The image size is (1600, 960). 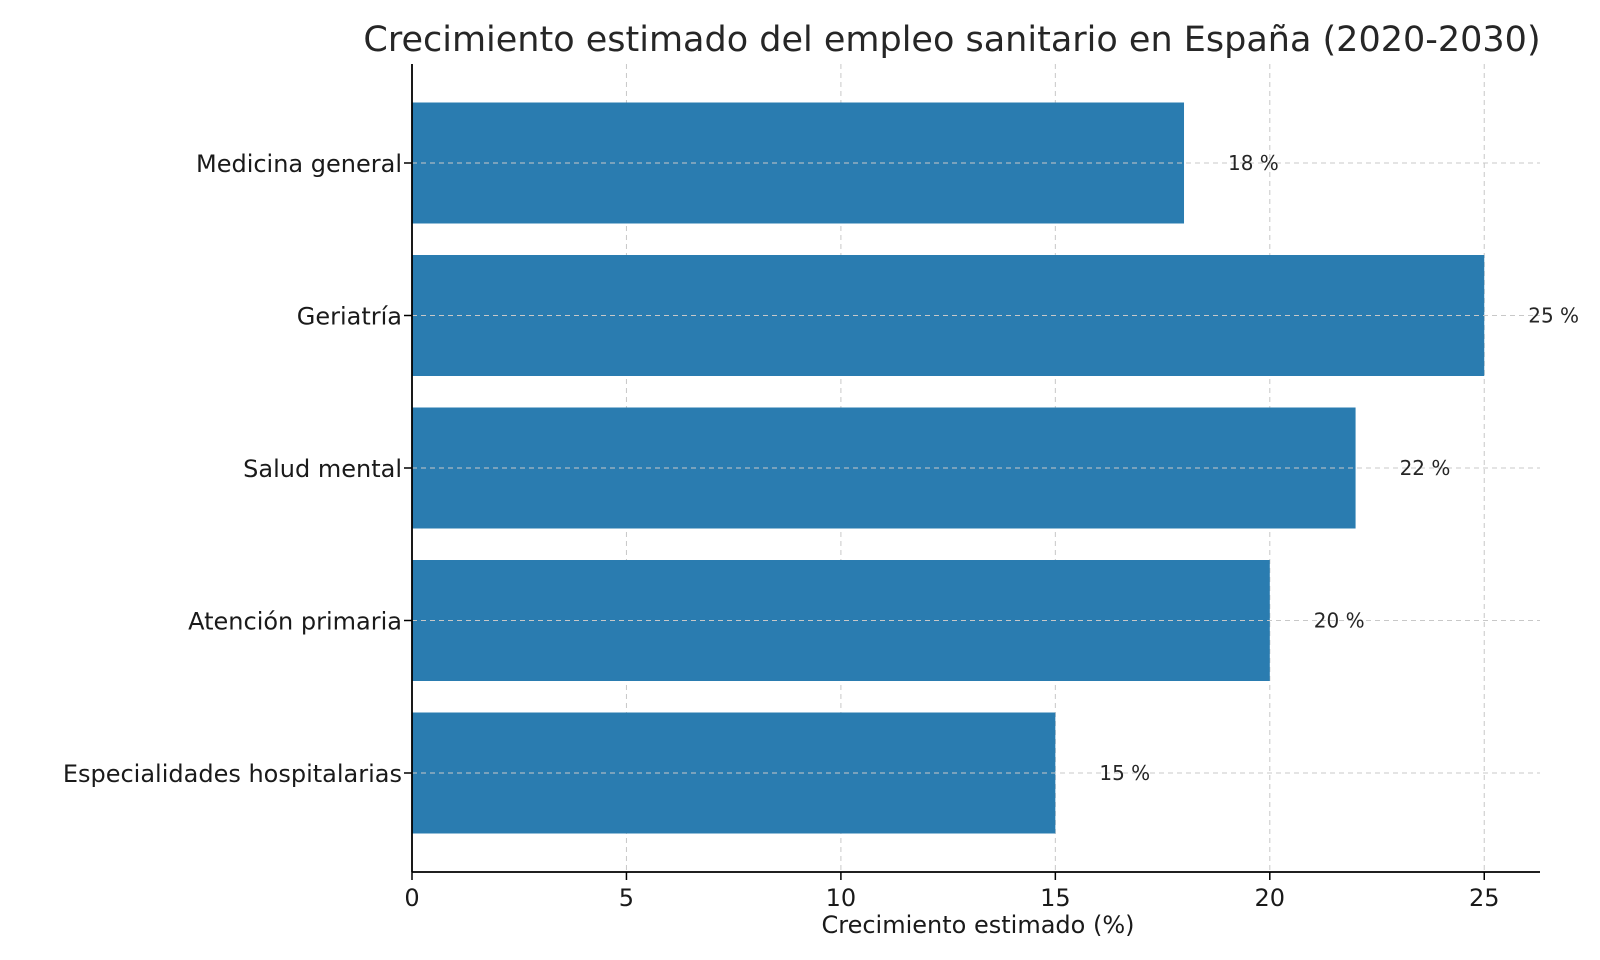 What do you see at coordinates (626, 898) in the screenshot?
I see `x-tick-label: 5` at bounding box center [626, 898].